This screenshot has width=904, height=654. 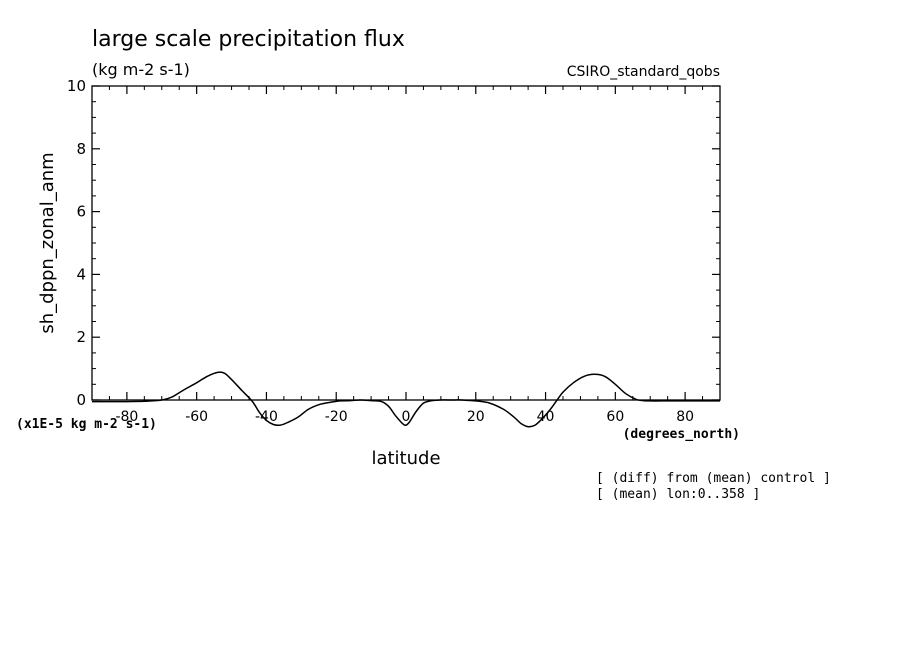 I want to click on y-axis-label: sh_dppn_zonal_anm, so click(x=47, y=242).